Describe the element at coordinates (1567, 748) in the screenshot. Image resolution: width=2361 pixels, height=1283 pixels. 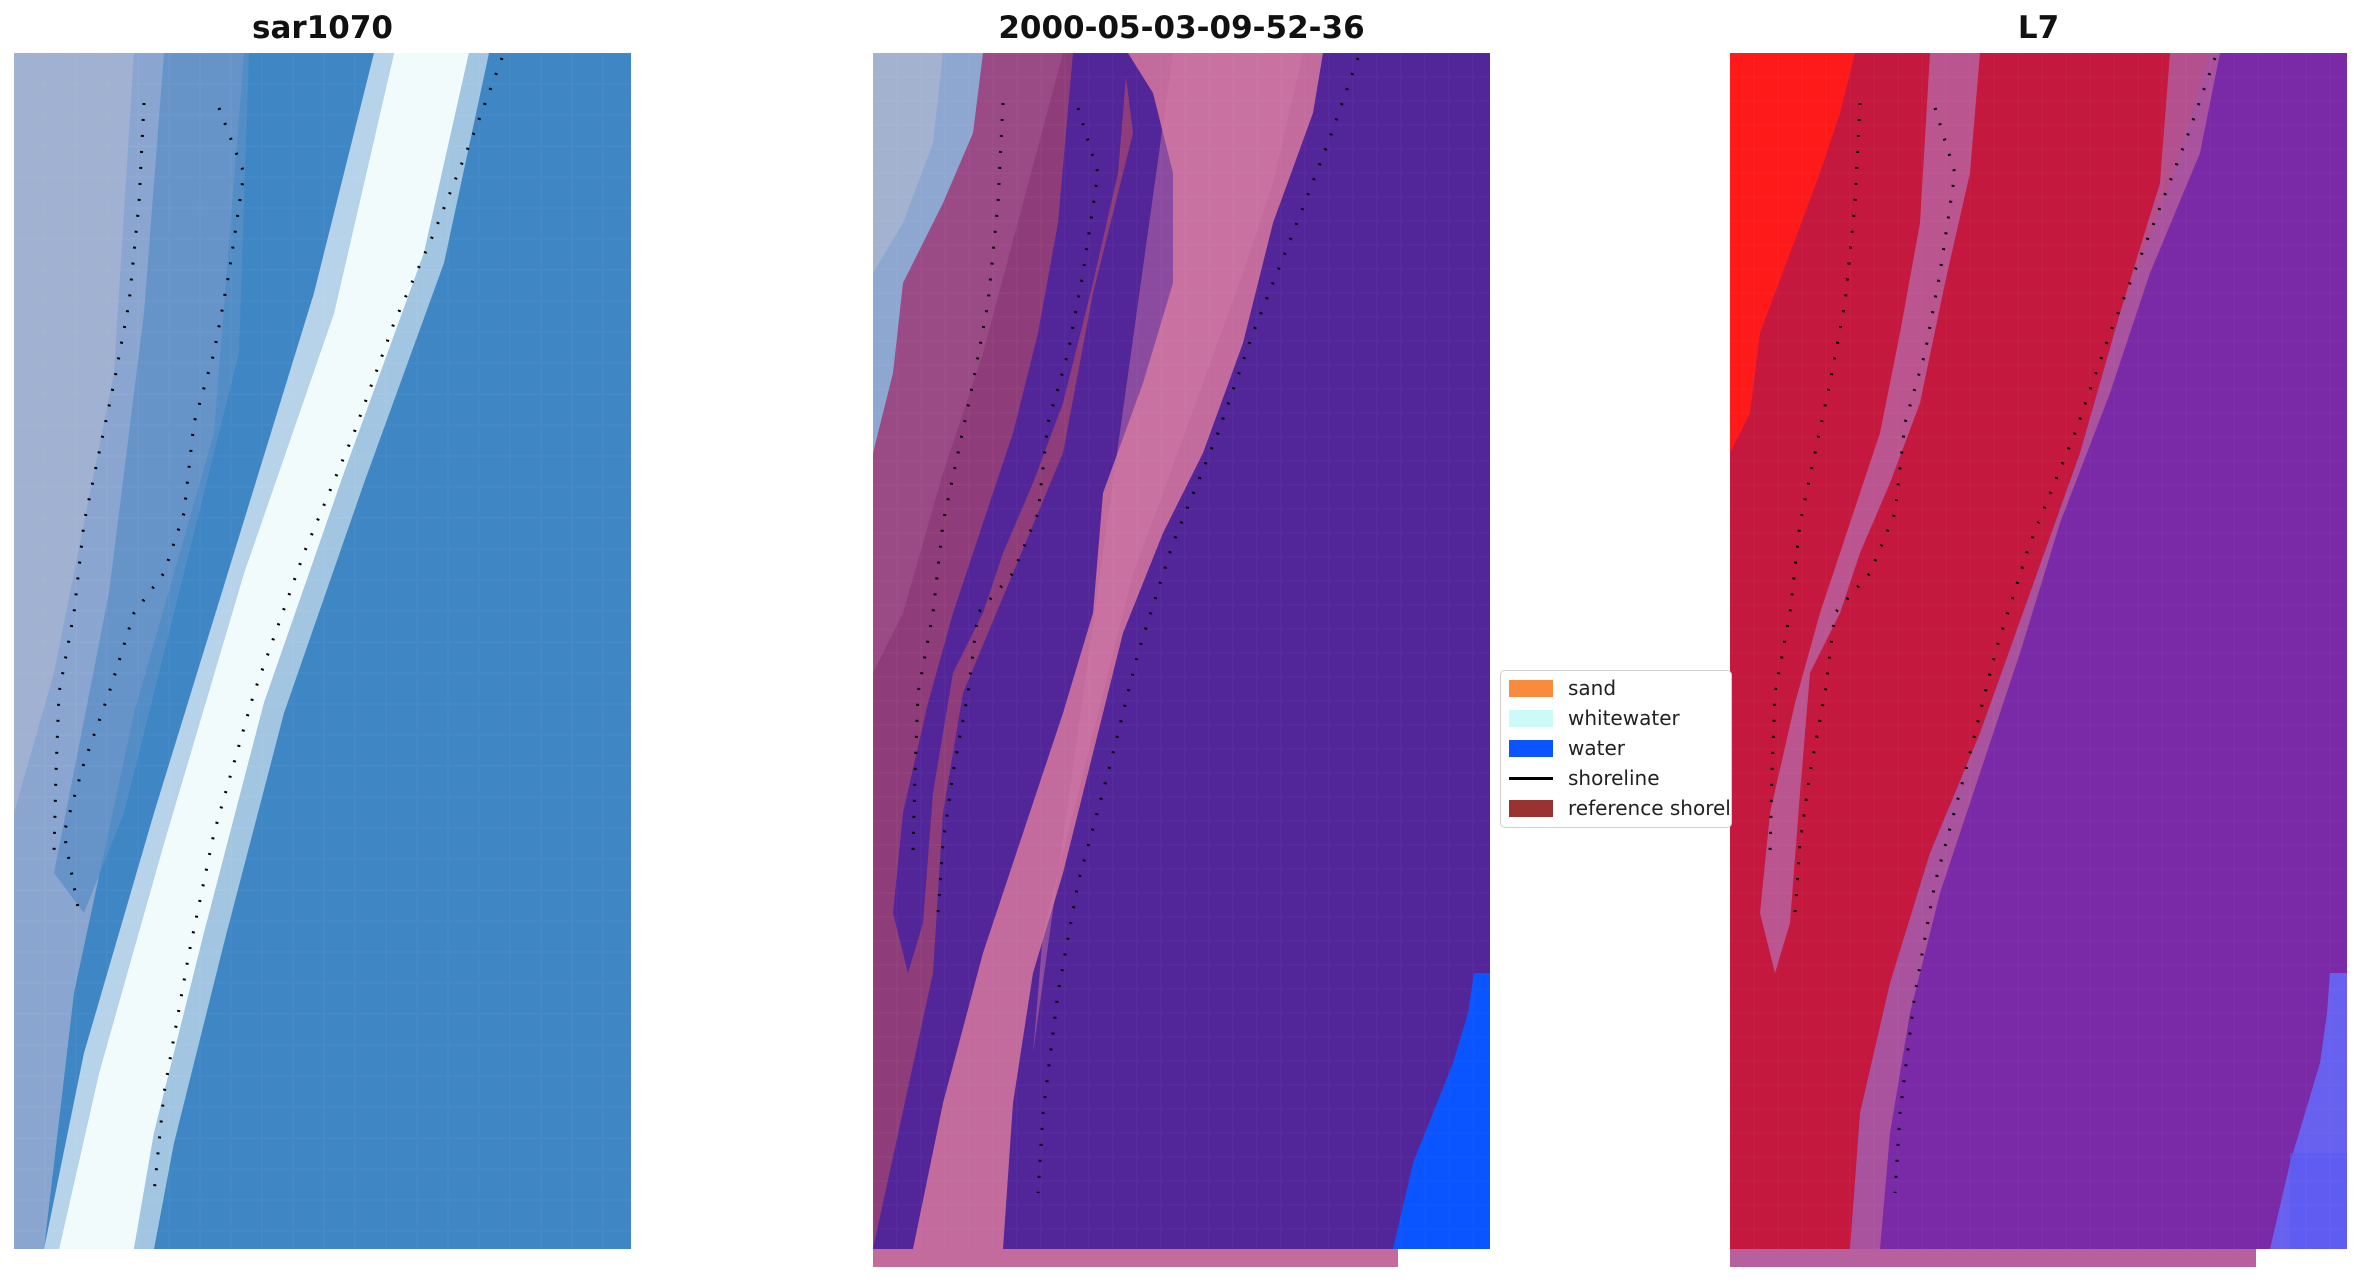
I see `legend-item-water: water` at that location.